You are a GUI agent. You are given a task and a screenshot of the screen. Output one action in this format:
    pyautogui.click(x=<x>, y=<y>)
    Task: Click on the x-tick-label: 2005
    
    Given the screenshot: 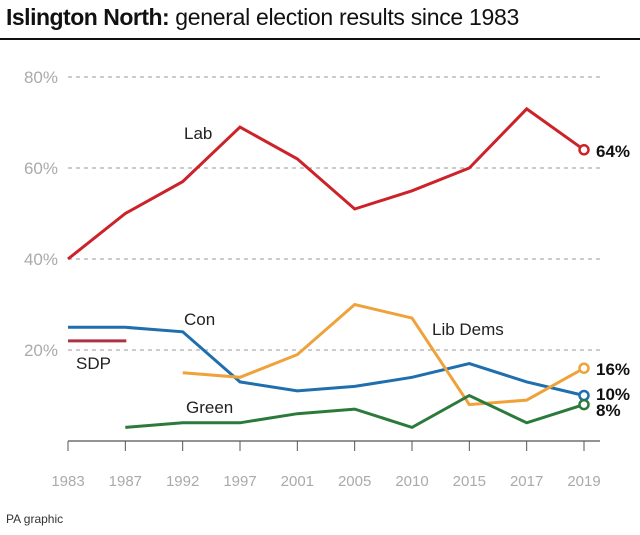 What is the action you would take?
    pyautogui.click(x=354, y=481)
    